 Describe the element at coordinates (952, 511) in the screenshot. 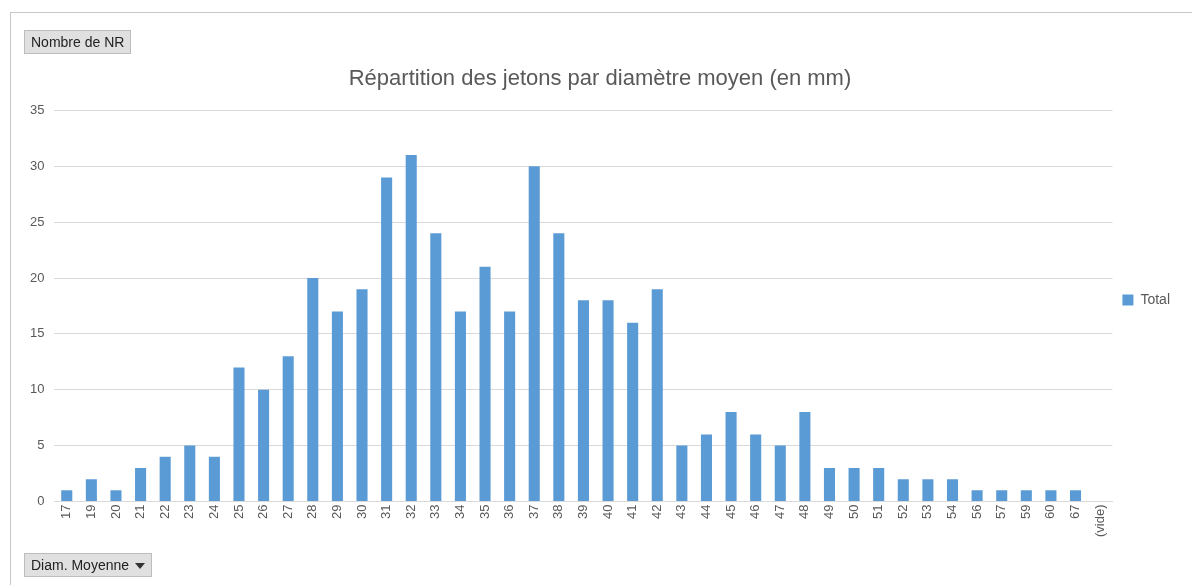

I see `x-tick-label: 54` at that location.